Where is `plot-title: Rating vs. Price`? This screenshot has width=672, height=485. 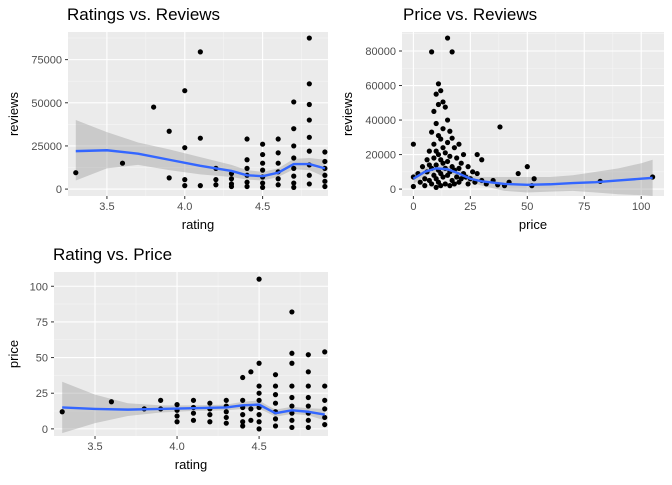
plot-title: Rating vs. Price is located at coordinates (112, 254).